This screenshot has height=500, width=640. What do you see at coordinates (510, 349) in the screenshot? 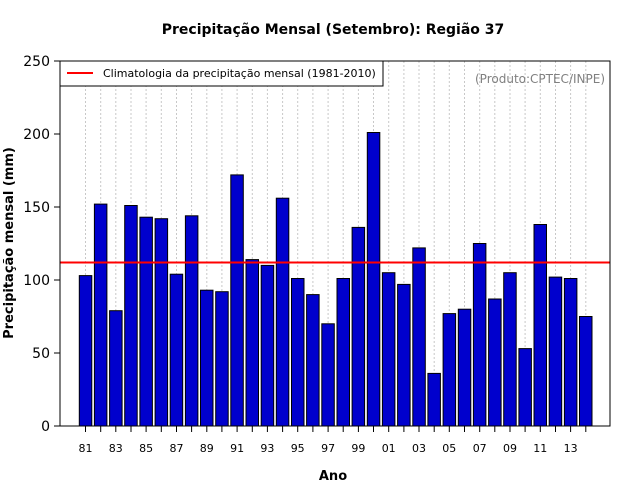
I see `bar-2009` at bounding box center [510, 349].